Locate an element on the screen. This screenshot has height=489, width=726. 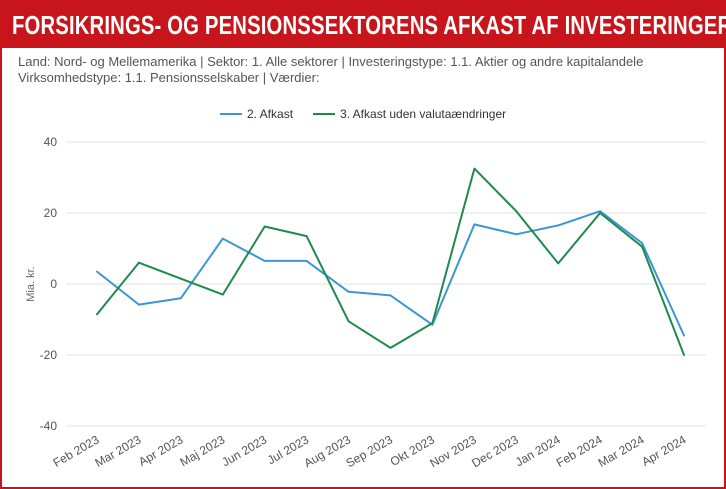
x-tick-label: Jun 2023 is located at coordinates (244, 450).